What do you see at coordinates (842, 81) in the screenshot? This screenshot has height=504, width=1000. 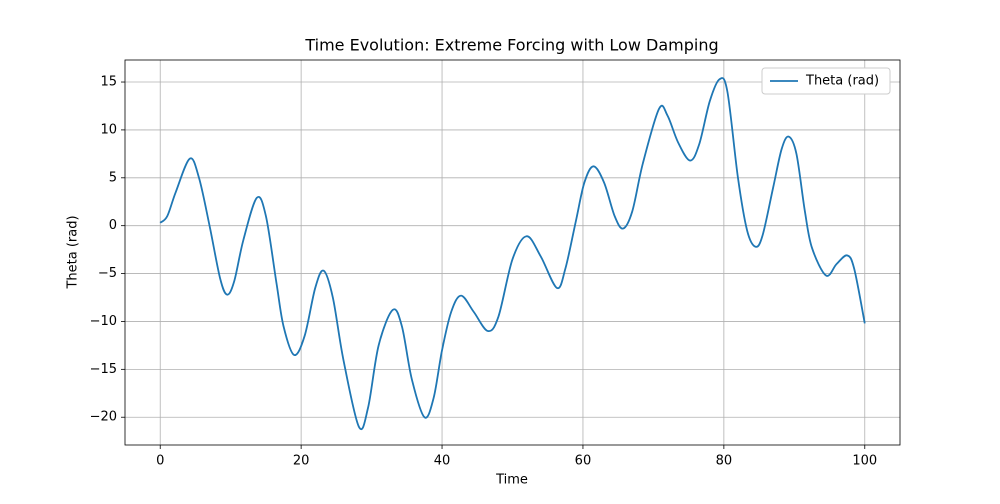 I see `legend-label: Theta (rad)` at bounding box center [842, 81].